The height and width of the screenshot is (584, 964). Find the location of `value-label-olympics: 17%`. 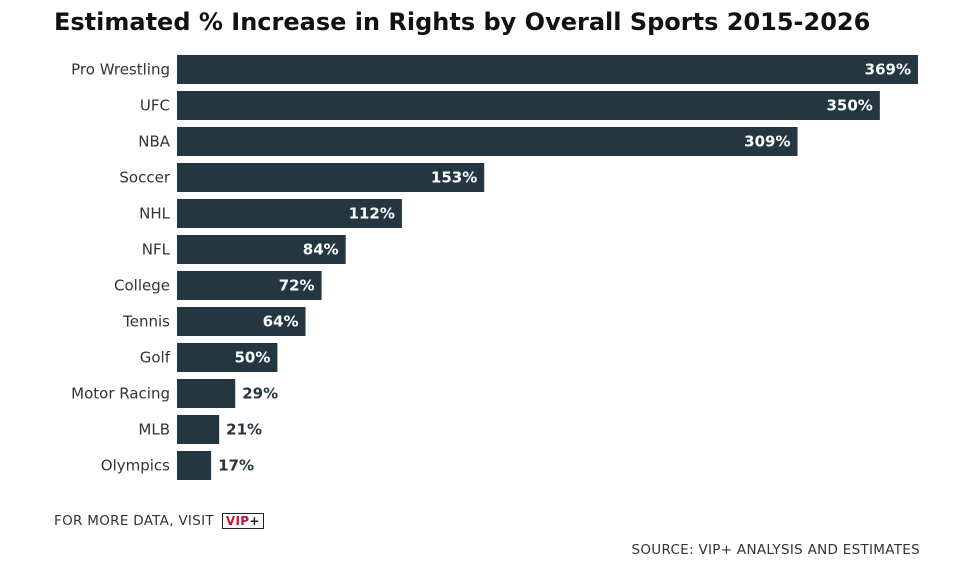

value-label-olympics: 17% is located at coordinates (236, 466).